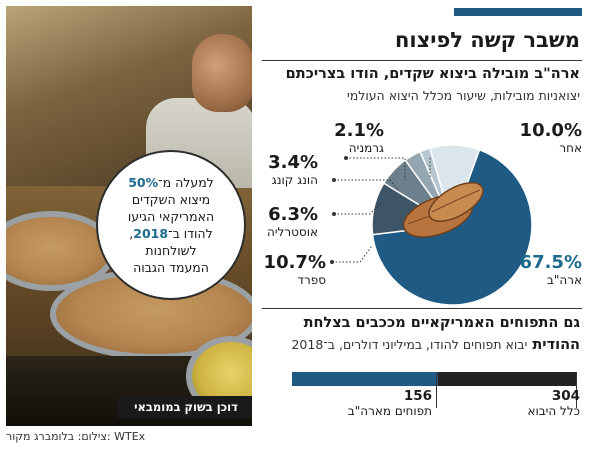 This screenshot has width=590, height=452. I want to click on bar-value-usa: 156, so click(417, 396).